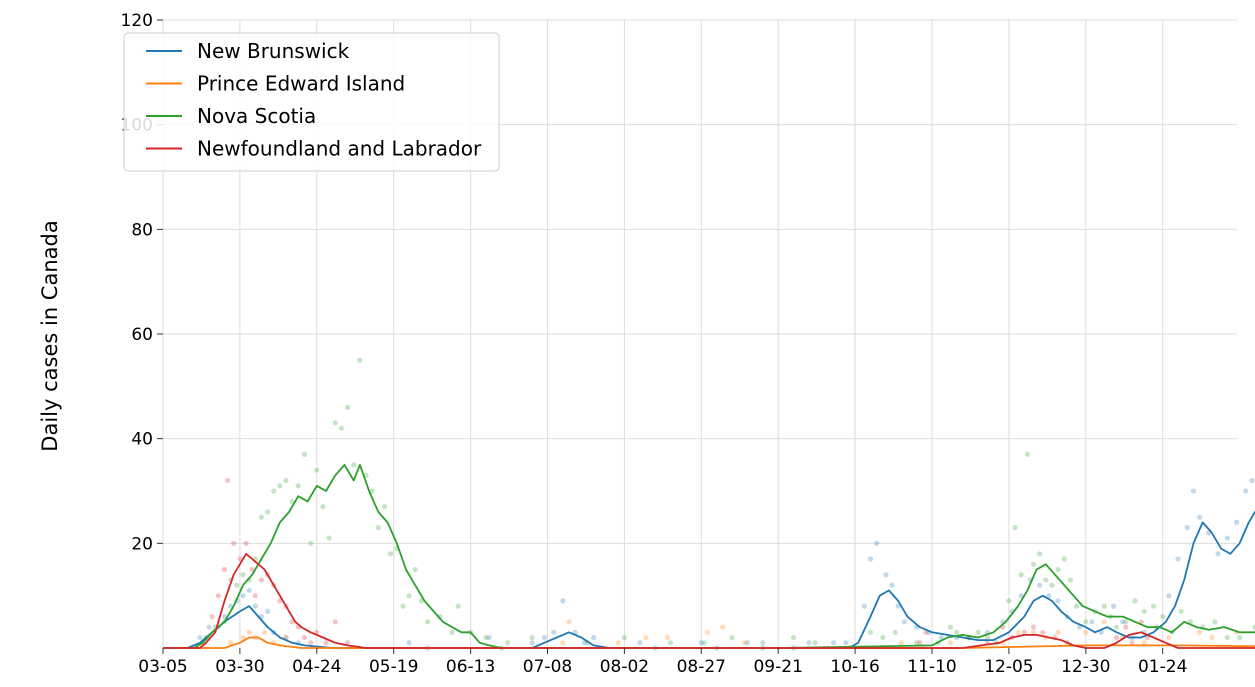 This screenshot has width=1255, height=687. What do you see at coordinates (1085, 667) in the screenshot?
I see `x-tick-label: 12-30` at bounding box center [1085, 667].